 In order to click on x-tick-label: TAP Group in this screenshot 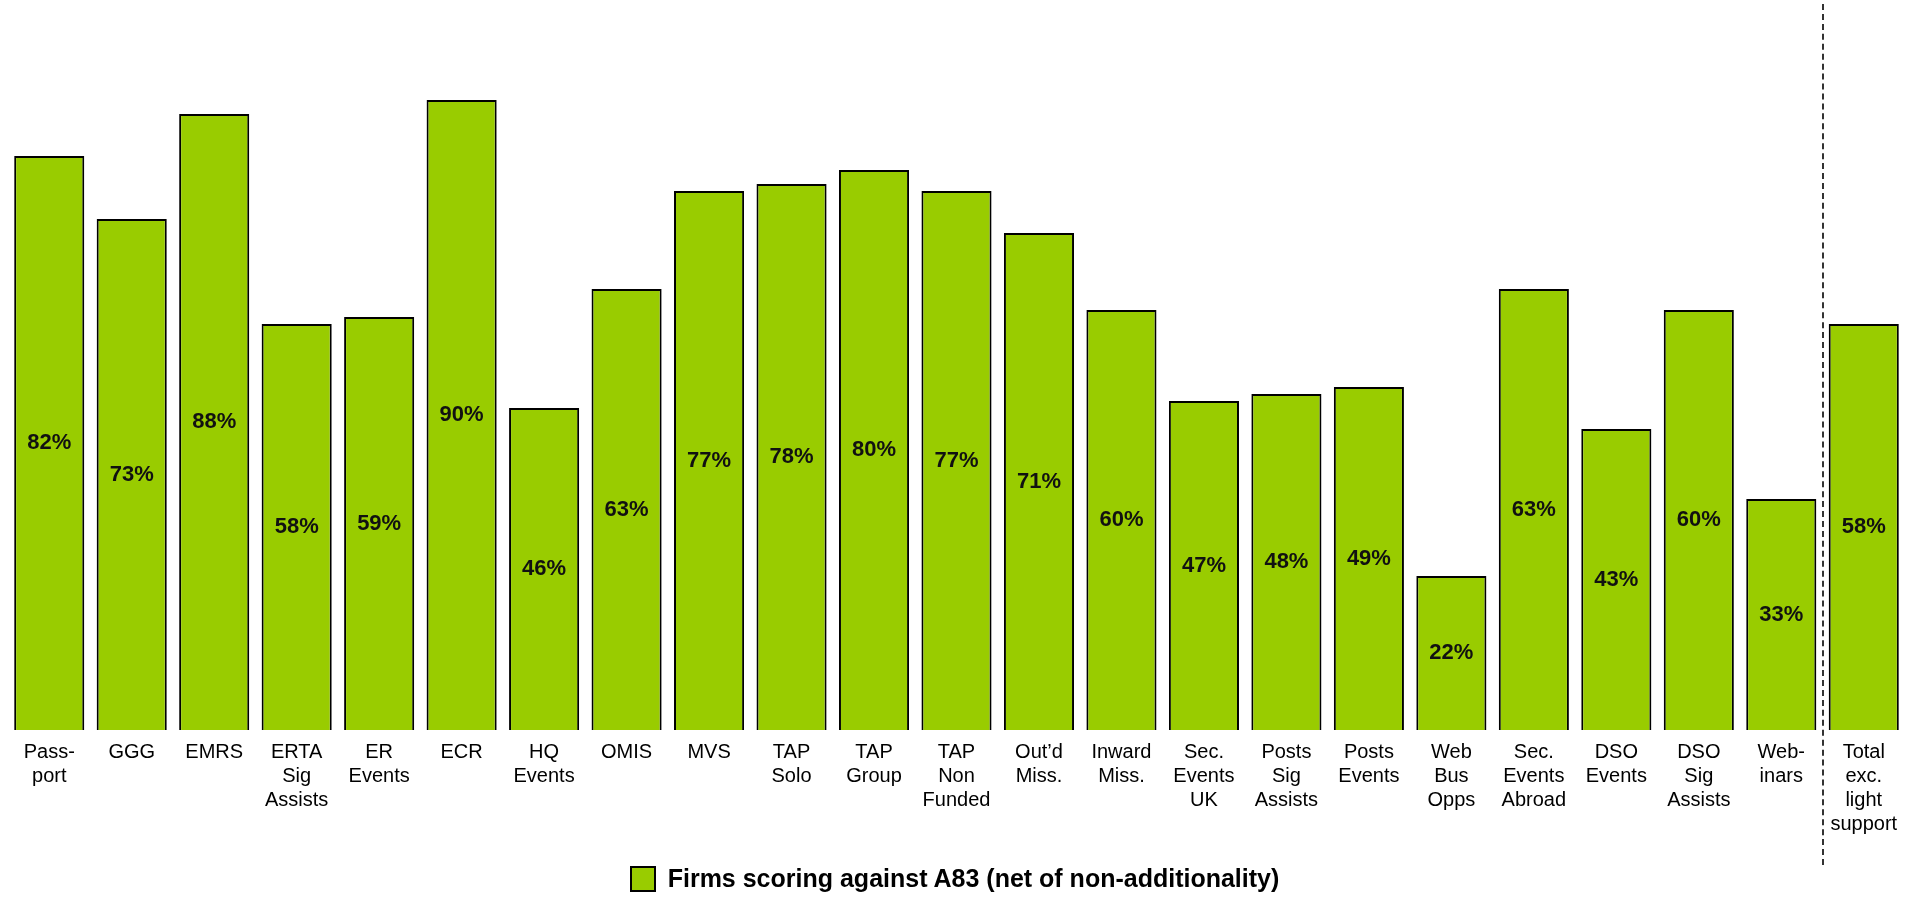, I will do `click(874, 762)`.